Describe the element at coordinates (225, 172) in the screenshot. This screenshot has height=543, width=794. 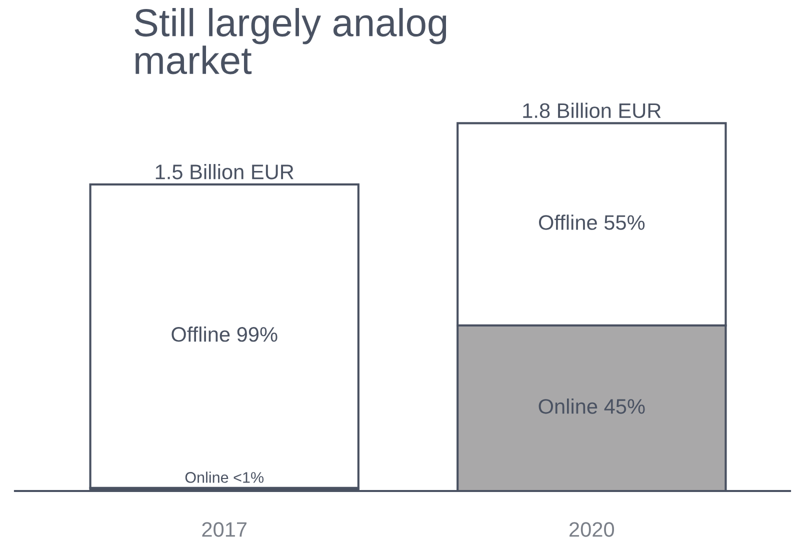
I see `total-label: 1.5 Billion EUR` at that location.